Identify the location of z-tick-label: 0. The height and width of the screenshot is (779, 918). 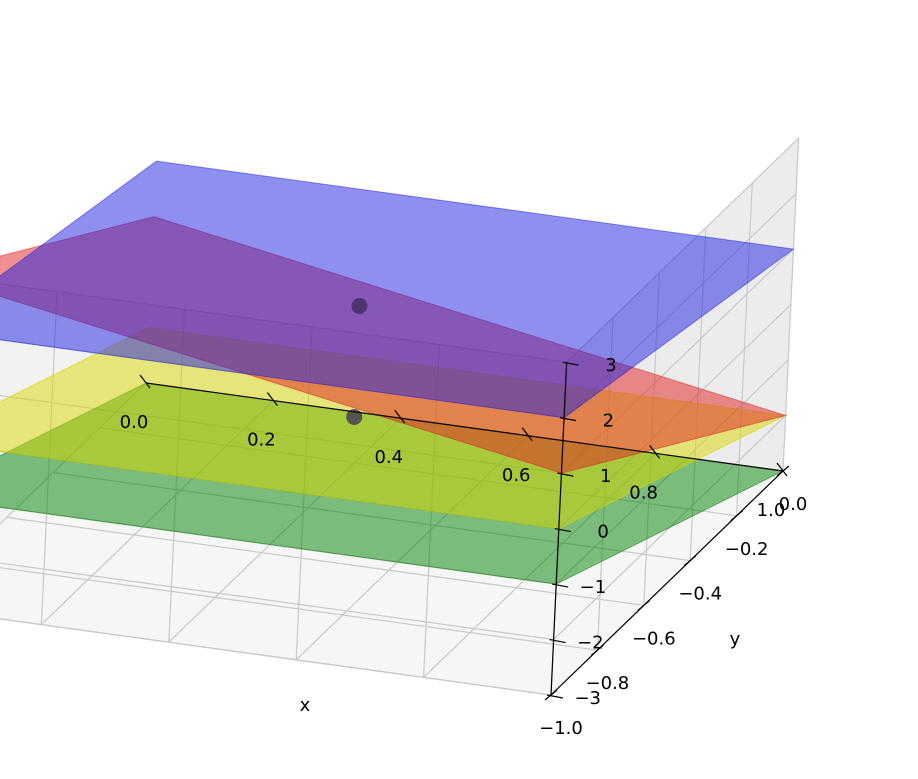
(602, 532).